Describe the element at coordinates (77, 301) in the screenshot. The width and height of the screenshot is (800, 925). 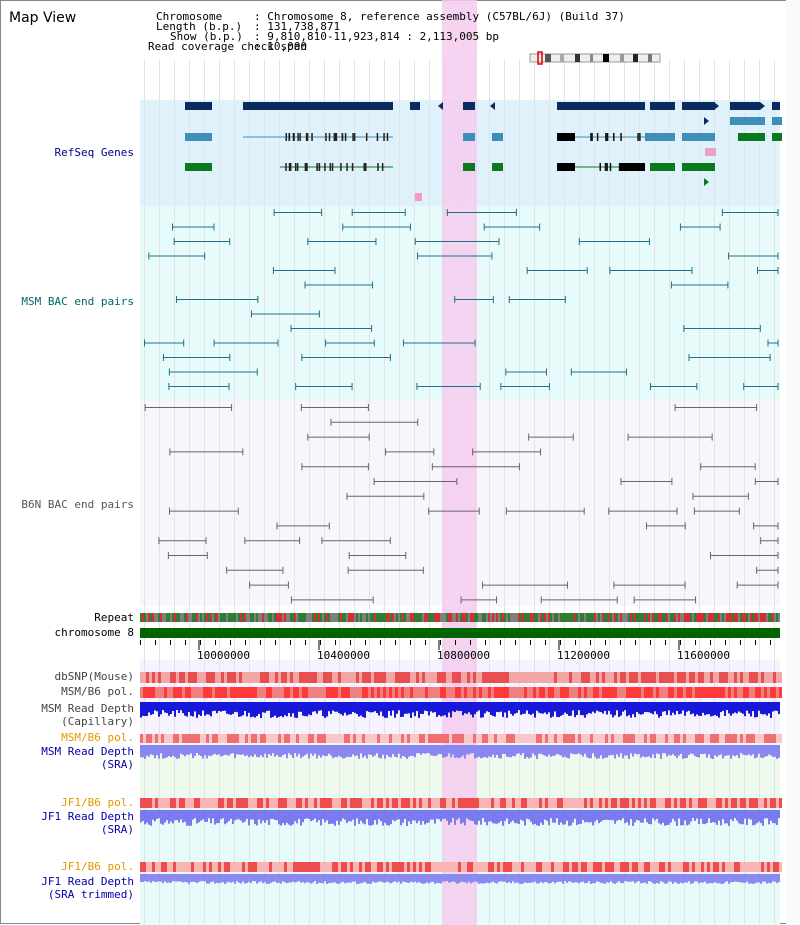
I see `msm-bac-end-pairs-label: MSM BAC end pairs` at that location.